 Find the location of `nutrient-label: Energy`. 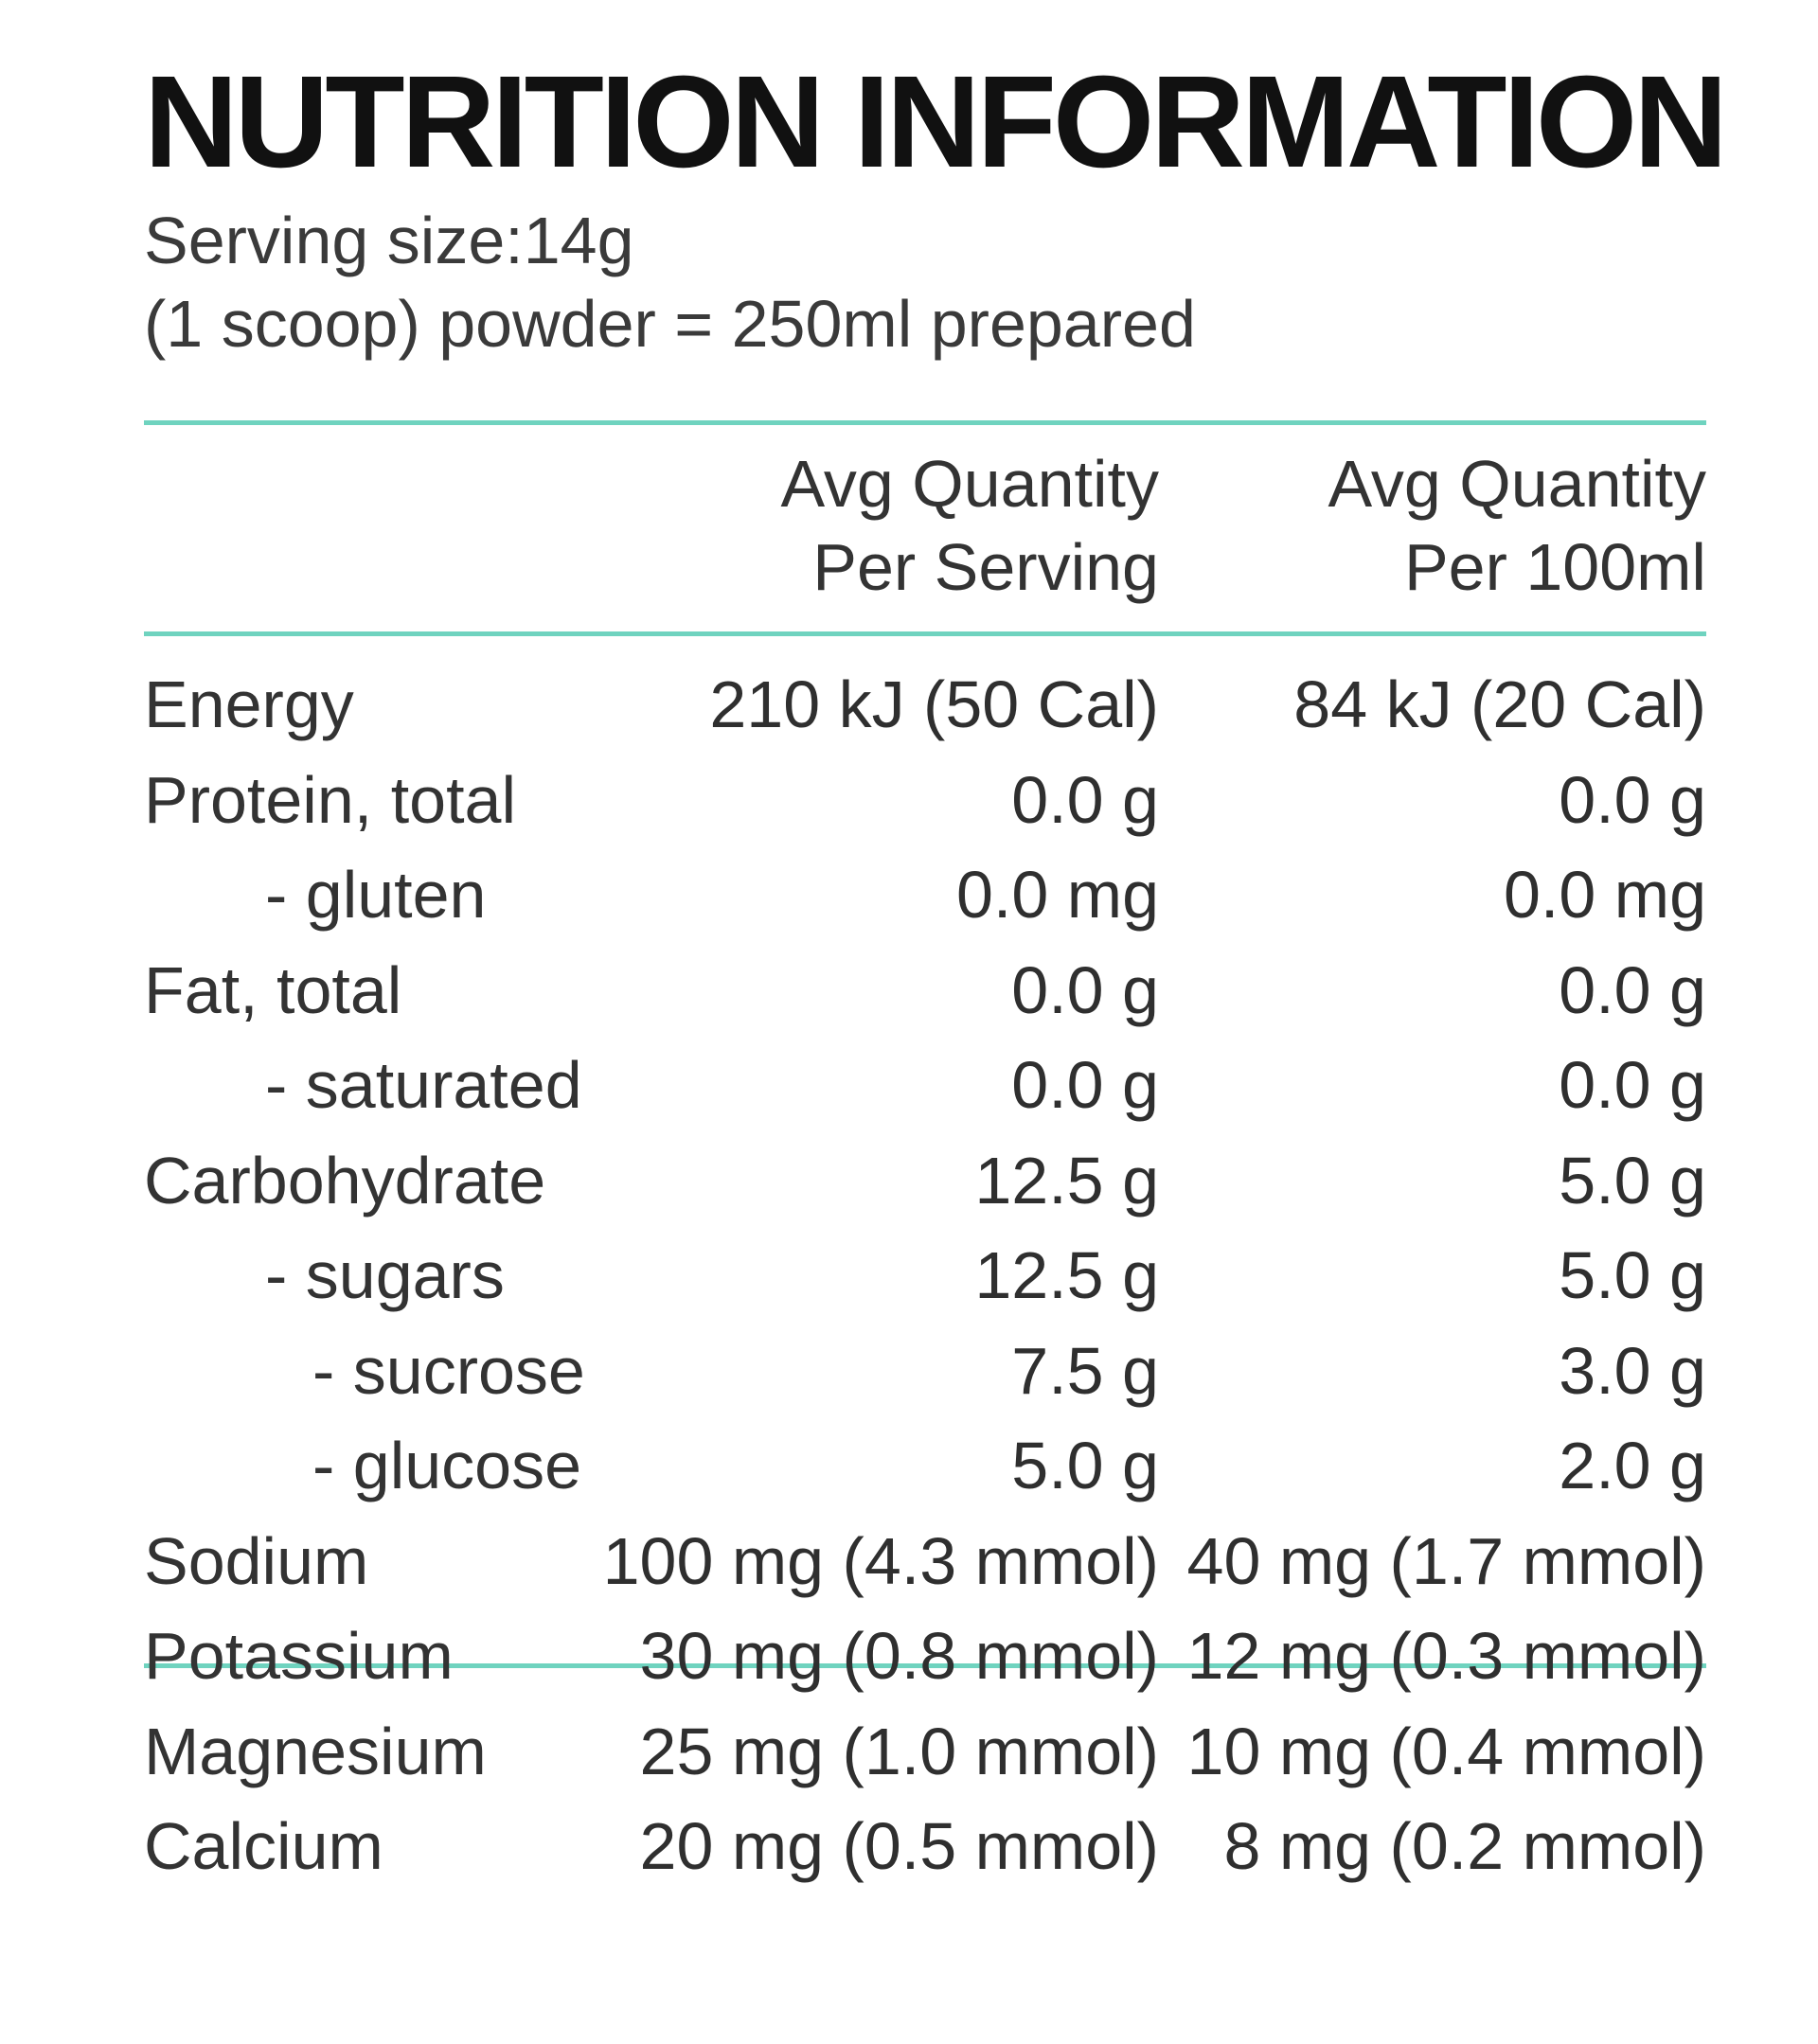

nutrient-label: Energy is located at coordinates (249, 704).